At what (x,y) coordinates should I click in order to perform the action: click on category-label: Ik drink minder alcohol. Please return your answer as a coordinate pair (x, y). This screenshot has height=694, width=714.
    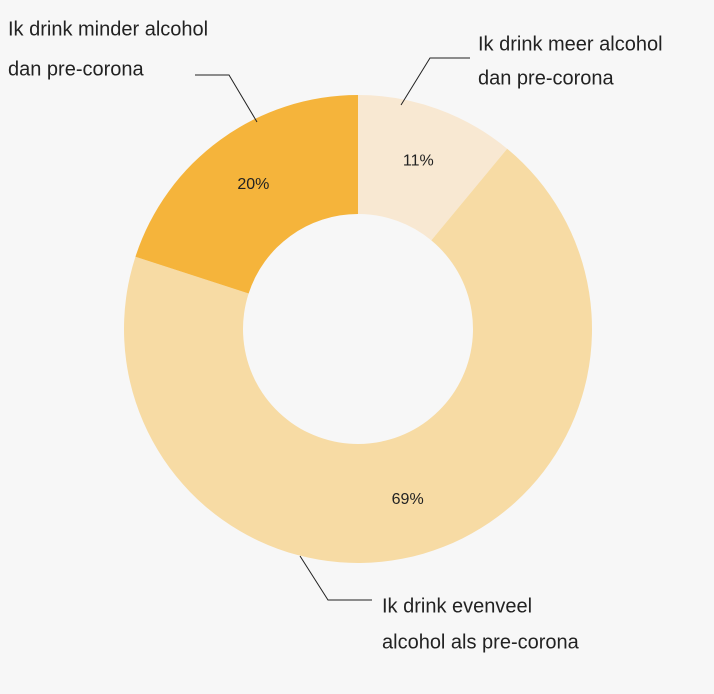
    Looking at the image, I should click on (108, 29).